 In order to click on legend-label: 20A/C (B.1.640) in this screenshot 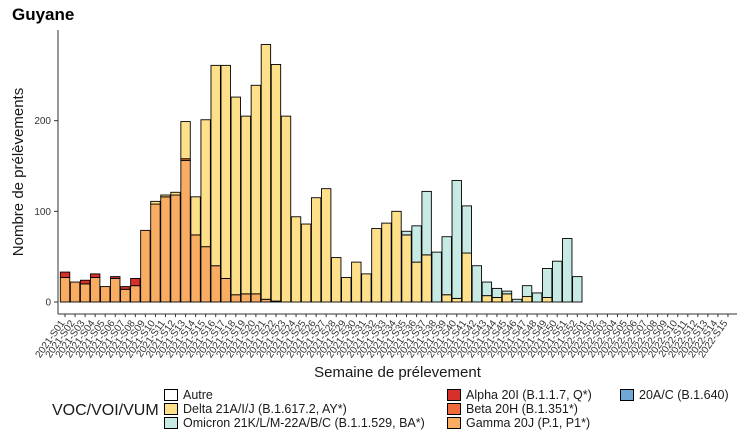, I will do `click(684, 395)`.